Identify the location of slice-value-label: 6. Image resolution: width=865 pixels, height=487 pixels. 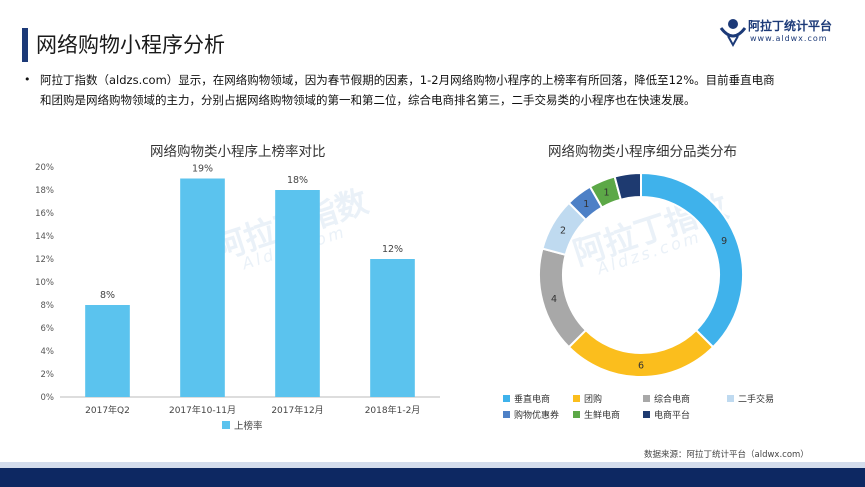
(641, 366).